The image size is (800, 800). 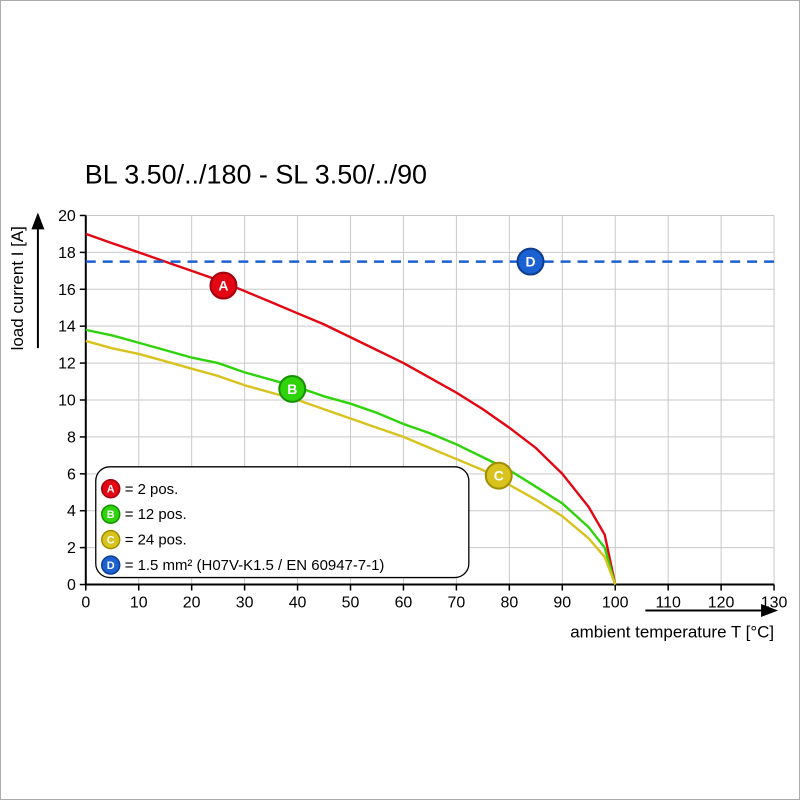 What do you see at coordinates (67, 364) in the screenshot?
I see `y-tick-label: 12` at bounding box center [67, 364].